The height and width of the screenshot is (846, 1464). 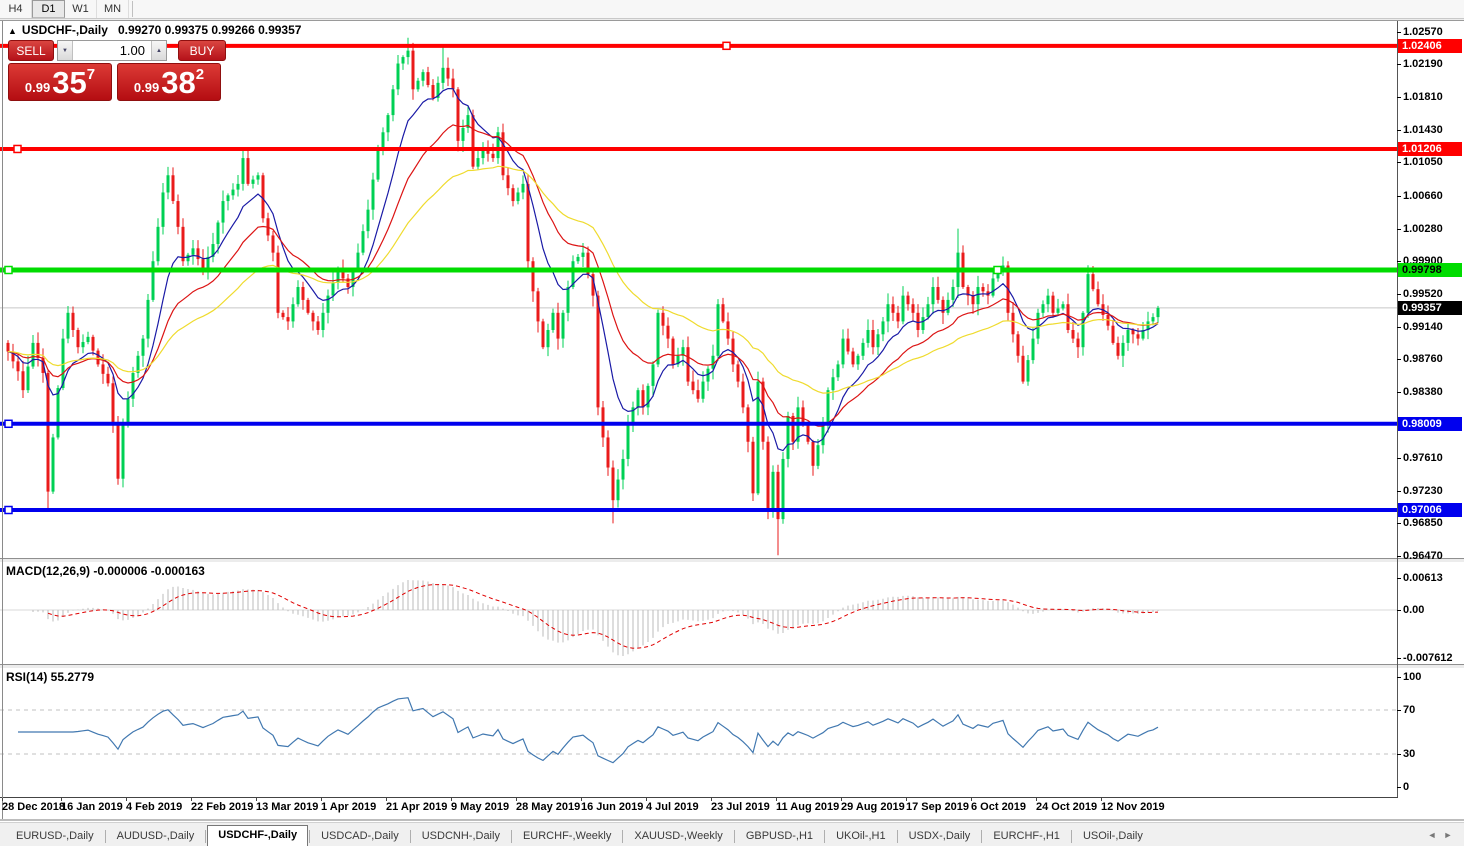 What do you see at coordinates (698, 612) in the screenshot?
I see `macd-indicator-canvas` at bounding box center [698, 612].